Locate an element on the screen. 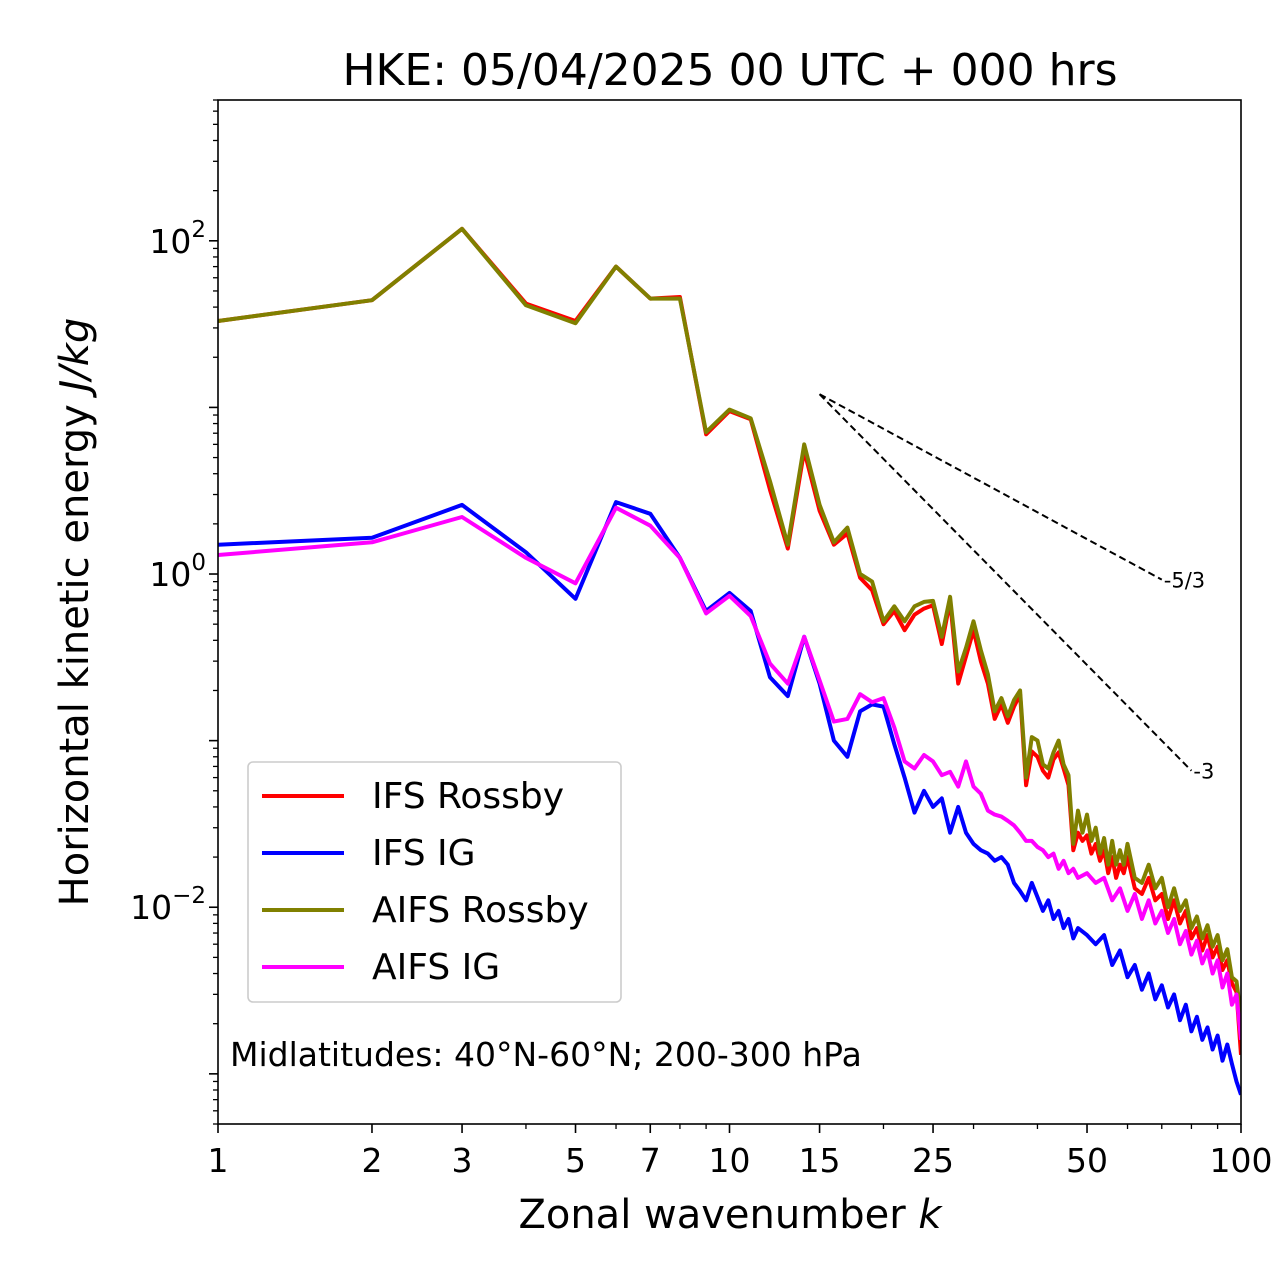 The width and height of the screenshot is (1280, 1288). legend-label: AIFS Rossby is located at coordinates (480, 910).